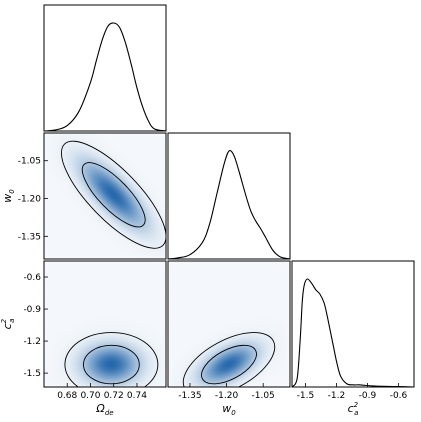 This screenshot has height=422, width=421. What do you see at coordinates (227, 396) in the screenshot?
I see `x-tick-label-w0: -1.20` at bounding box center [227, 396].